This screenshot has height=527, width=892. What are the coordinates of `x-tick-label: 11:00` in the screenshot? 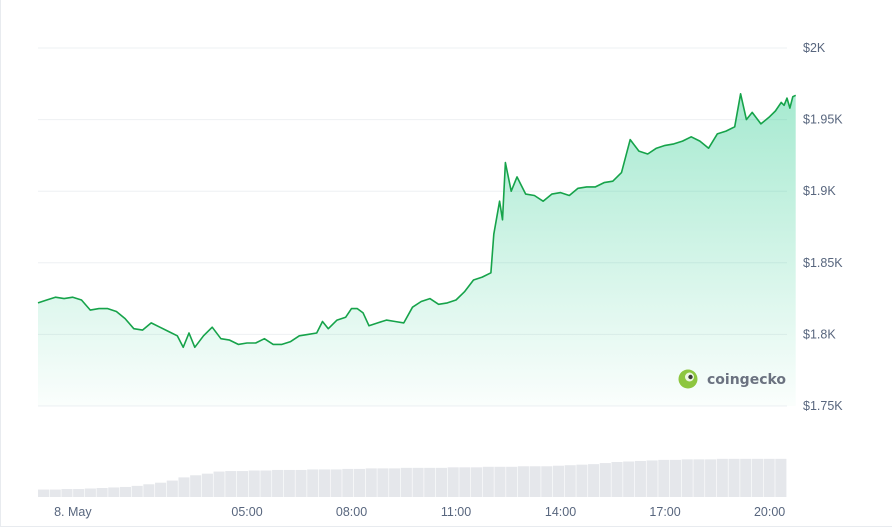 It's located at (456, 512).